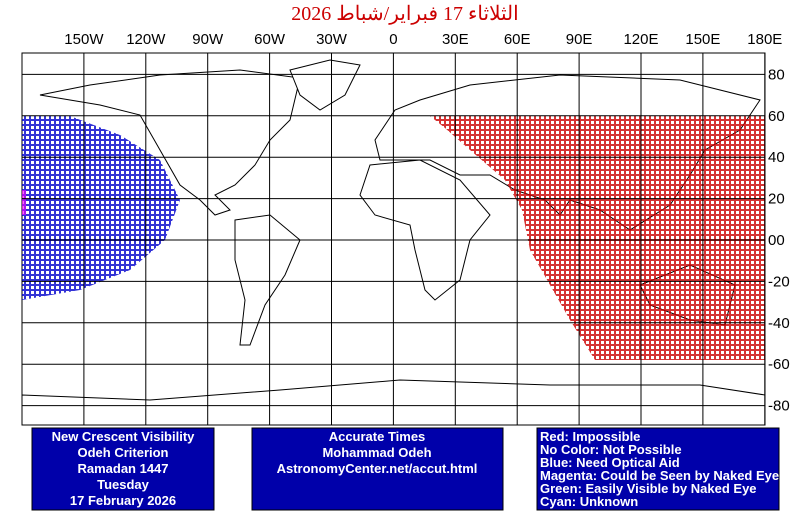  I want to click on y-tick-label: 20, so click(776, 199).